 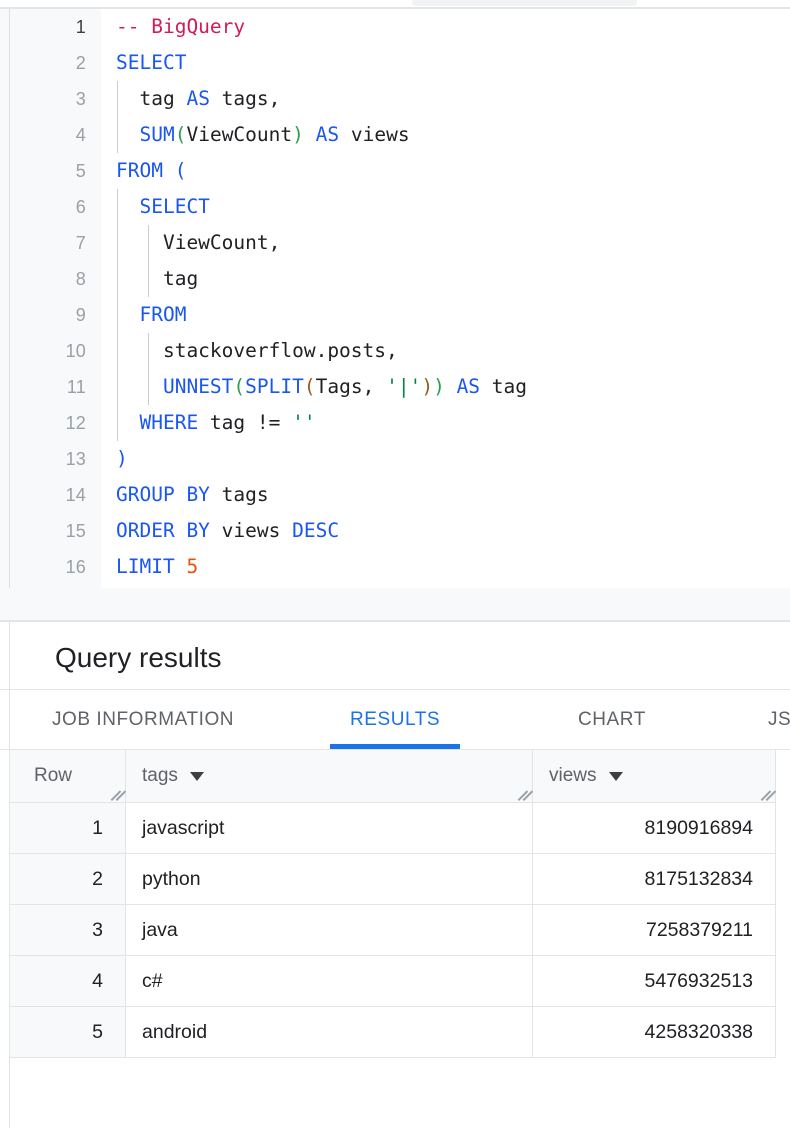 I want to click on tab-job-information-label: JOB INFORMATION, so click(x=143, y=719).